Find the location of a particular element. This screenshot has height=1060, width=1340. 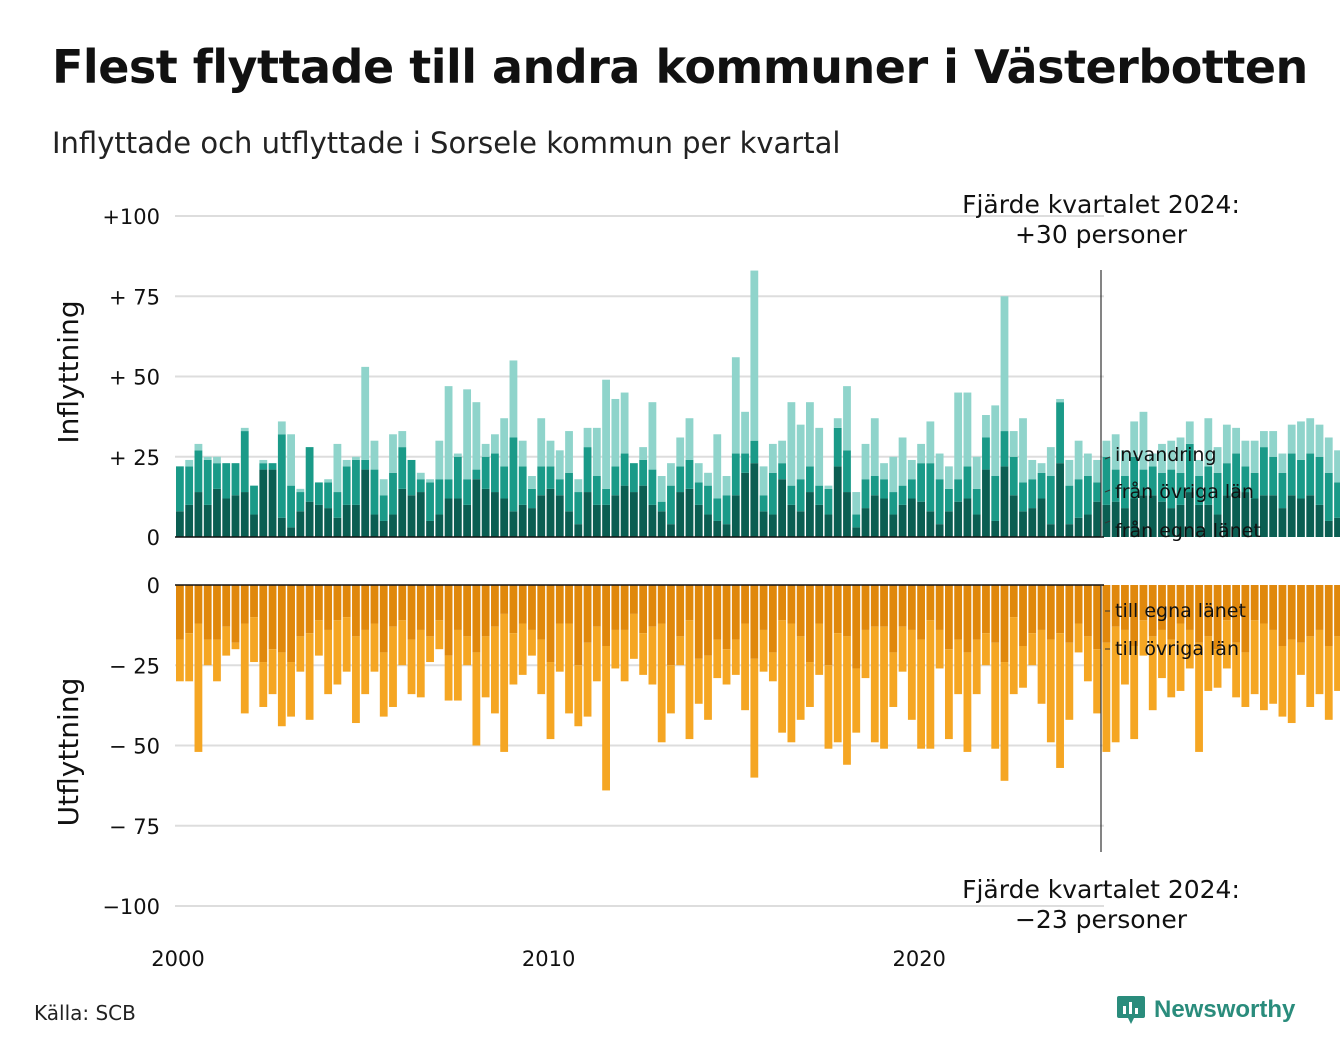

brand-logo: Newsworthy is located at coordinates (1205, 1010).